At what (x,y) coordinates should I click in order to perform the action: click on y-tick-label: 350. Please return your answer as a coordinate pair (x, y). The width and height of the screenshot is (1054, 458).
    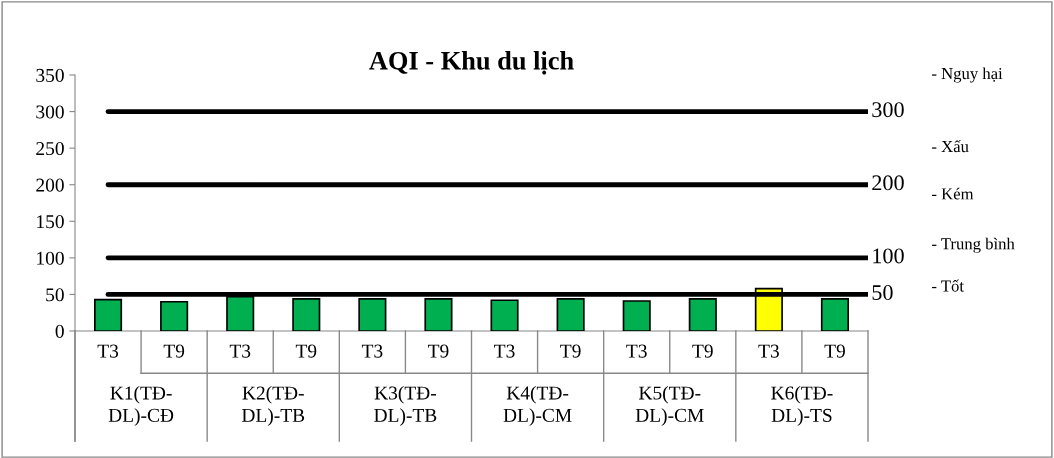
    Looking at the image, I should click on (50, 75).